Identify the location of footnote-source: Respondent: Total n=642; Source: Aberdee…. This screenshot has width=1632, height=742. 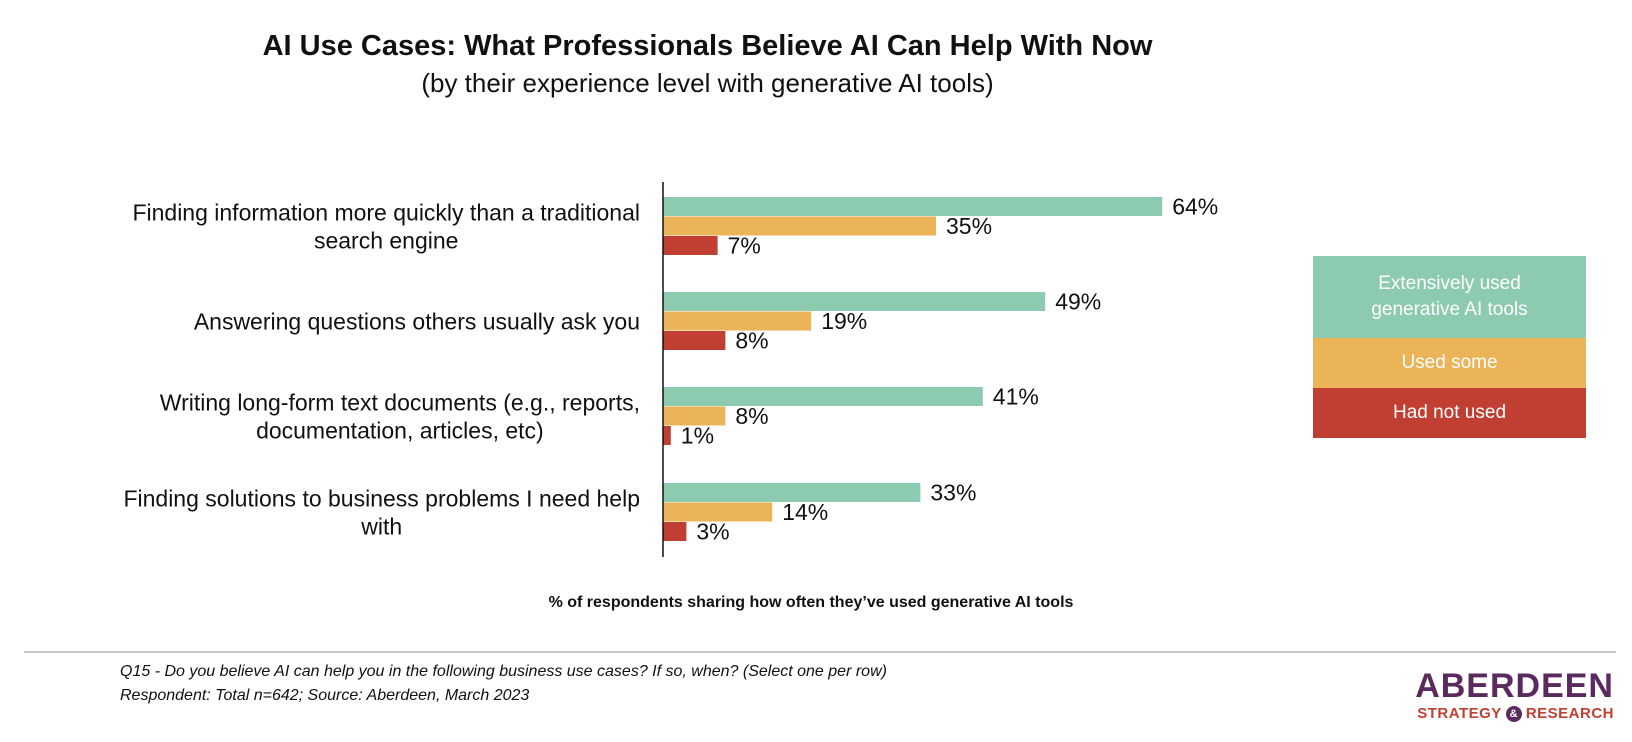
(325, 695).